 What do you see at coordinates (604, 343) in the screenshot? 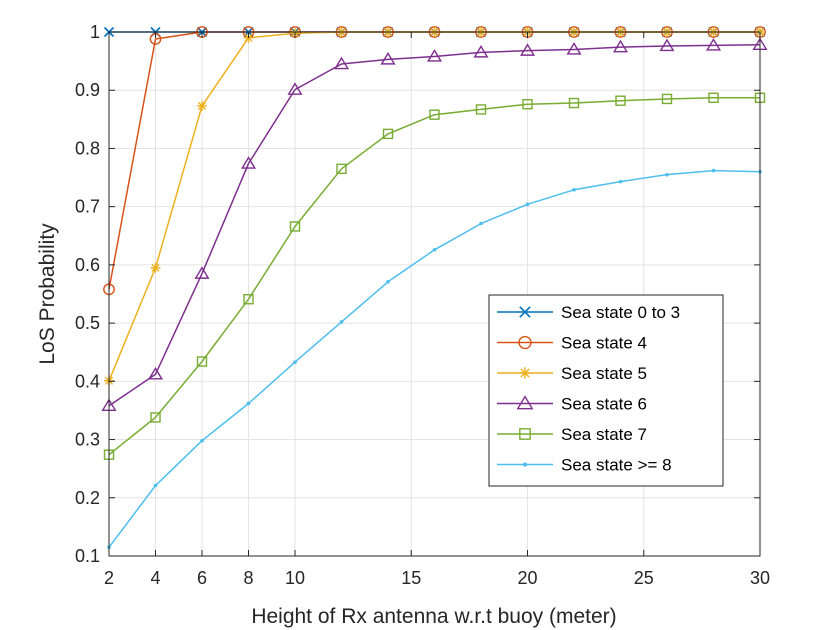
I see `legend-label-1: Sea state 4` at bounding box center [604, 343].